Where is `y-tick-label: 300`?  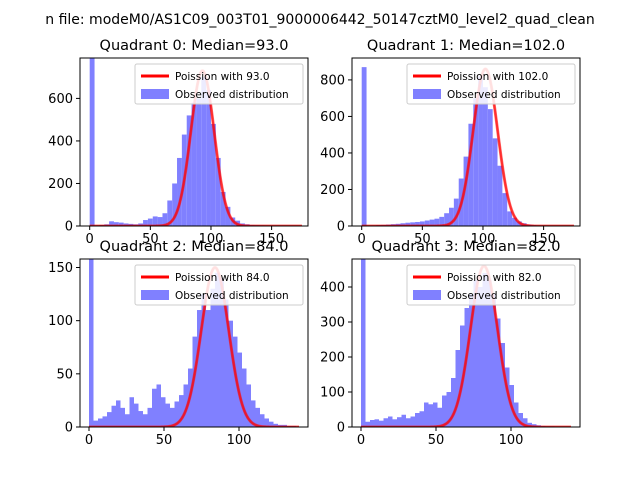
y-tick-label: 300 is located at coordinates (332, 323).